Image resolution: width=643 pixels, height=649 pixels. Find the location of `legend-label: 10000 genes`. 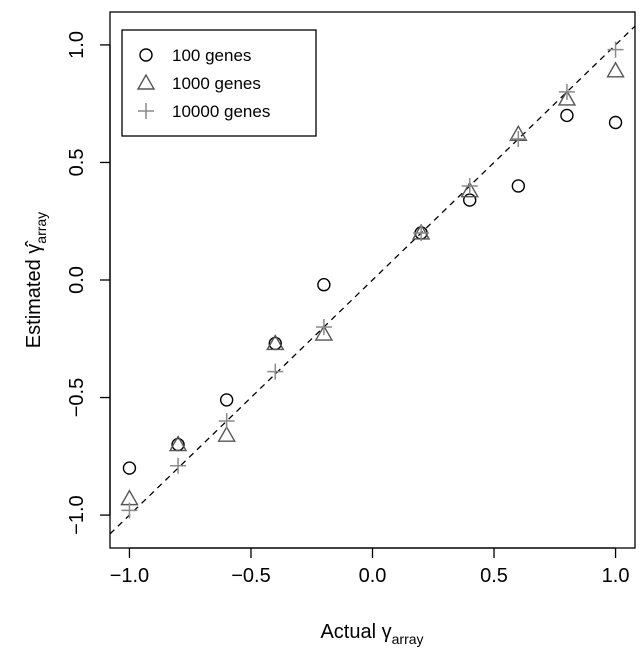

legend-label: 10000 genes is located at coordinates (221, 111).